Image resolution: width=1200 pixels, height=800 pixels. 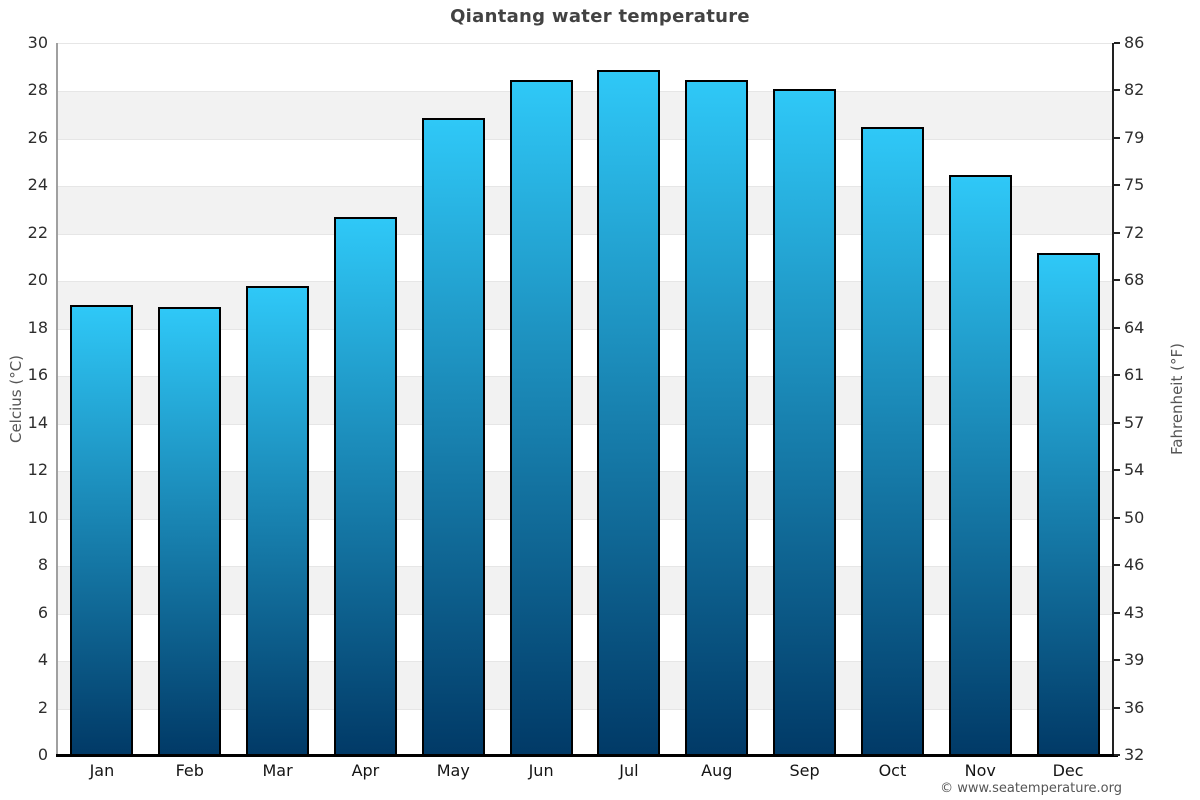 What do you see at coordinates (102, 530) in the screenshot?
I see `bar-jan` at bounding box center [102, 530].